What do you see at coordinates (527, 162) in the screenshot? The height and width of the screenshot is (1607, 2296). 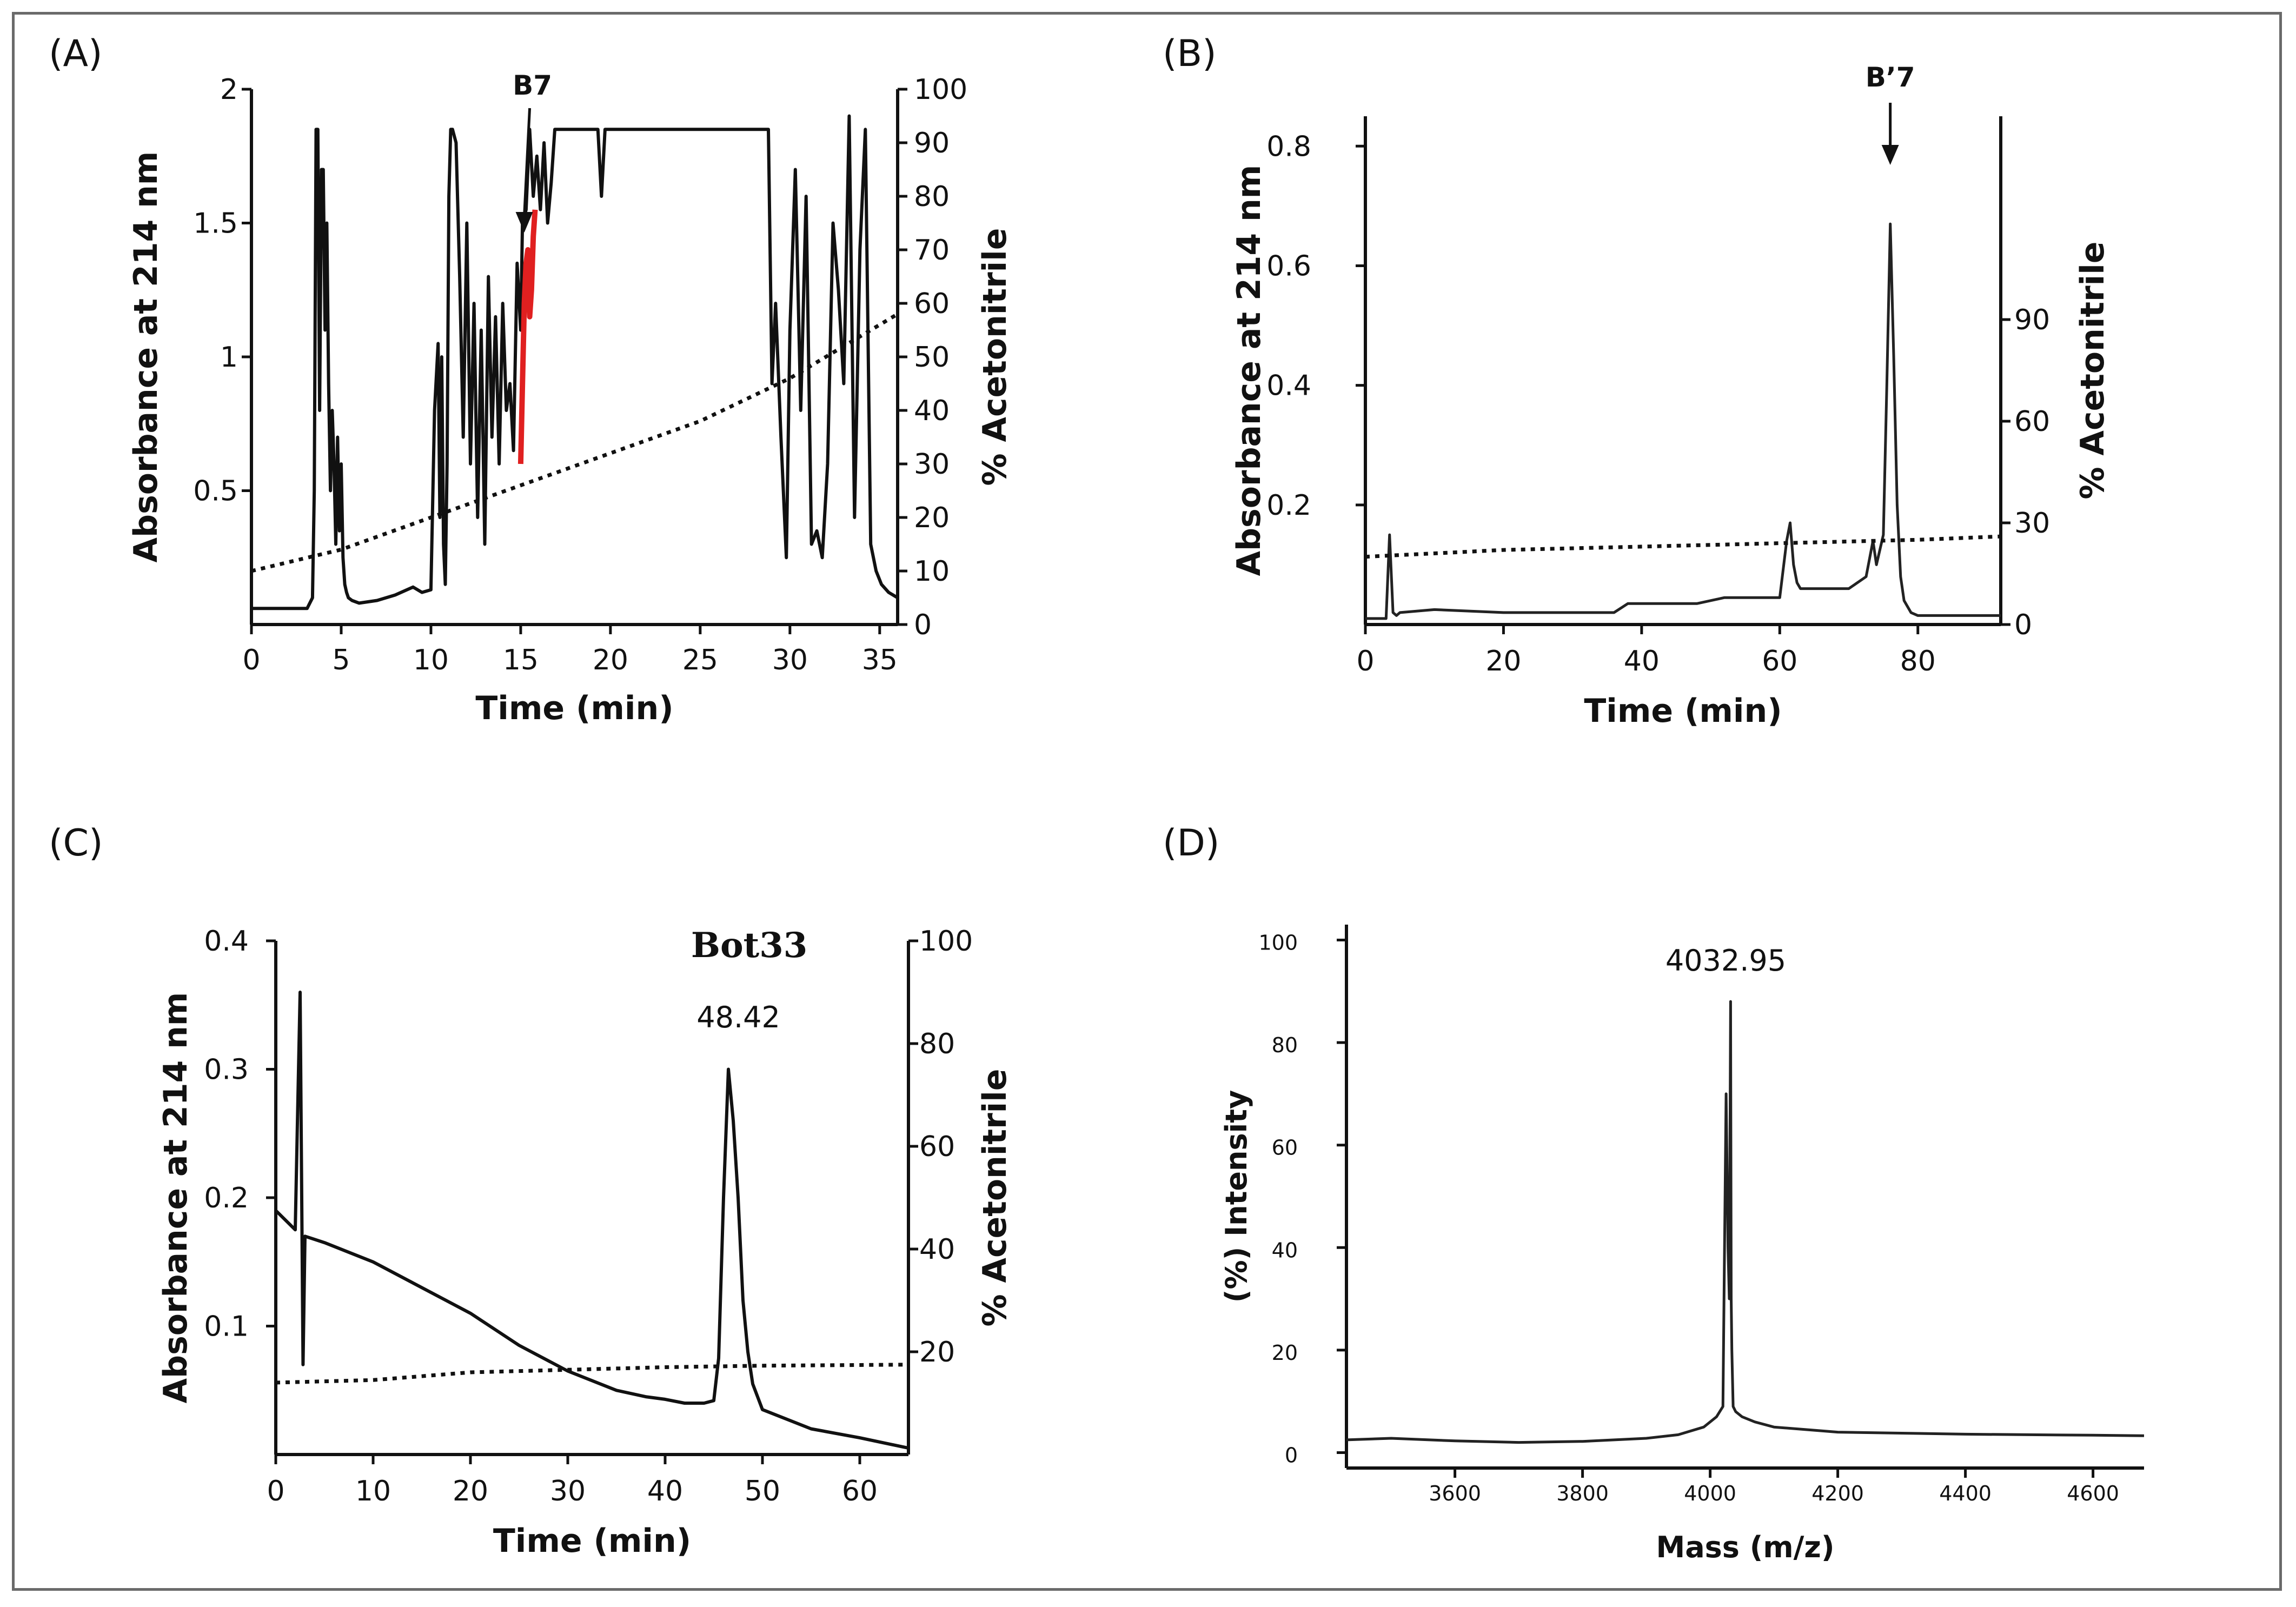 I see `peak-arrow-b7` at bounding box center [527, 162].